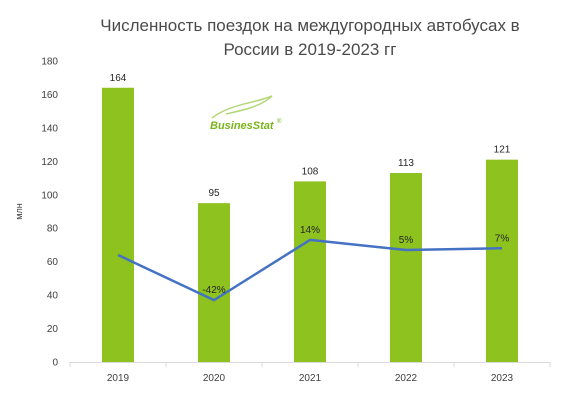 This screenshot has height=400, width=583. I want to click on x-tick-label: 2020, so click(214, 378).